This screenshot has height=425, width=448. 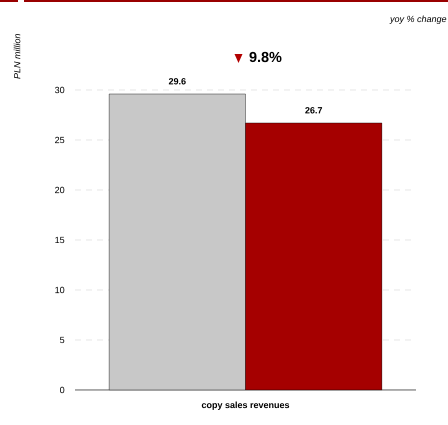 What do you see at coordinates (59, 290) in the screenshot?
I see `y-tick-label: 10` at bounding box center [59, 290].